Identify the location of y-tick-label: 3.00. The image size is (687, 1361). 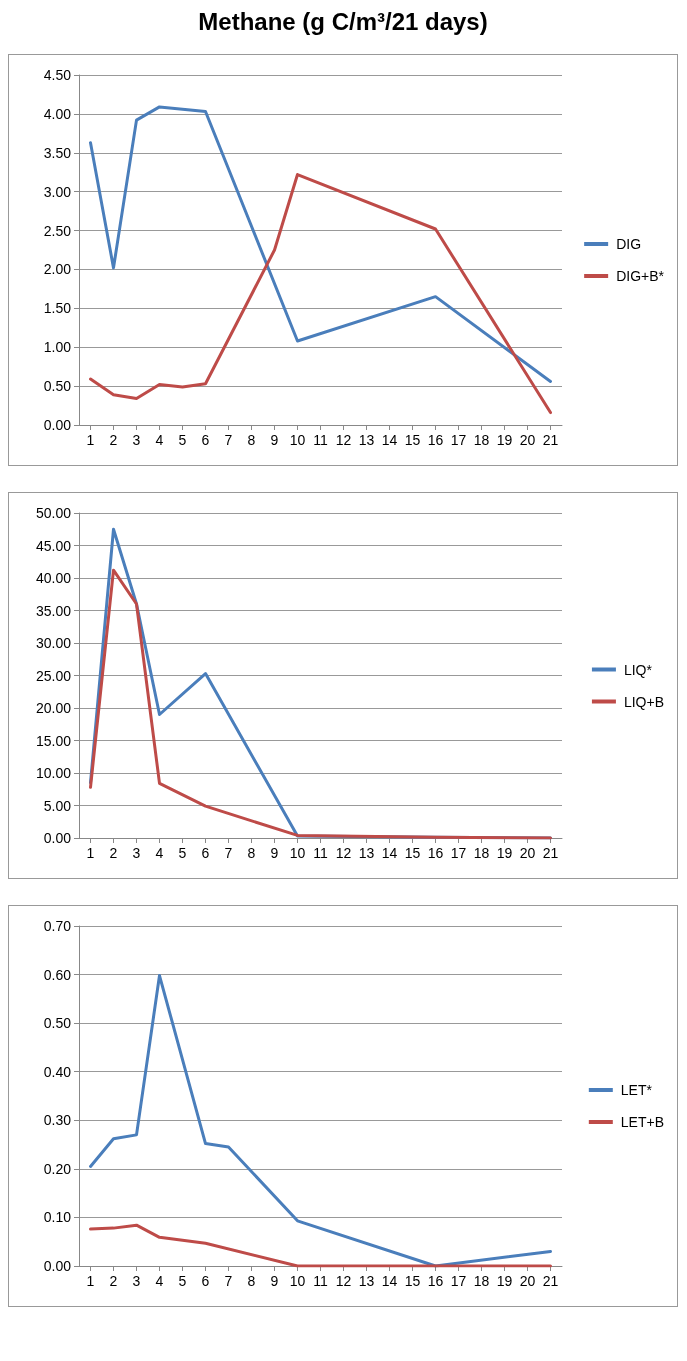
(57, 191).